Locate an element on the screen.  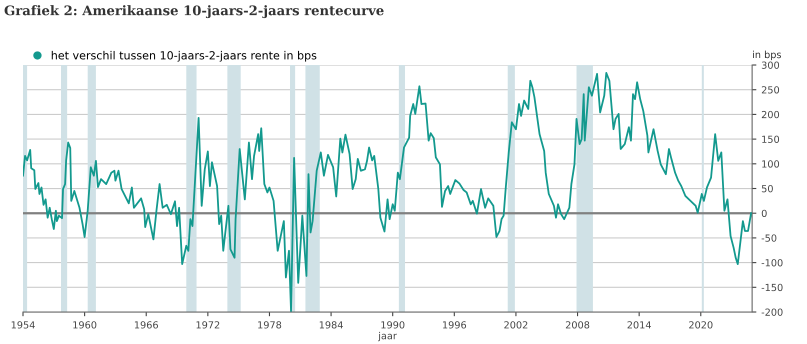
chart-title: Grafiek 2: Amerikaanse 10-jaars-2-jaars rentecurve is located at coordinates (194, 11).